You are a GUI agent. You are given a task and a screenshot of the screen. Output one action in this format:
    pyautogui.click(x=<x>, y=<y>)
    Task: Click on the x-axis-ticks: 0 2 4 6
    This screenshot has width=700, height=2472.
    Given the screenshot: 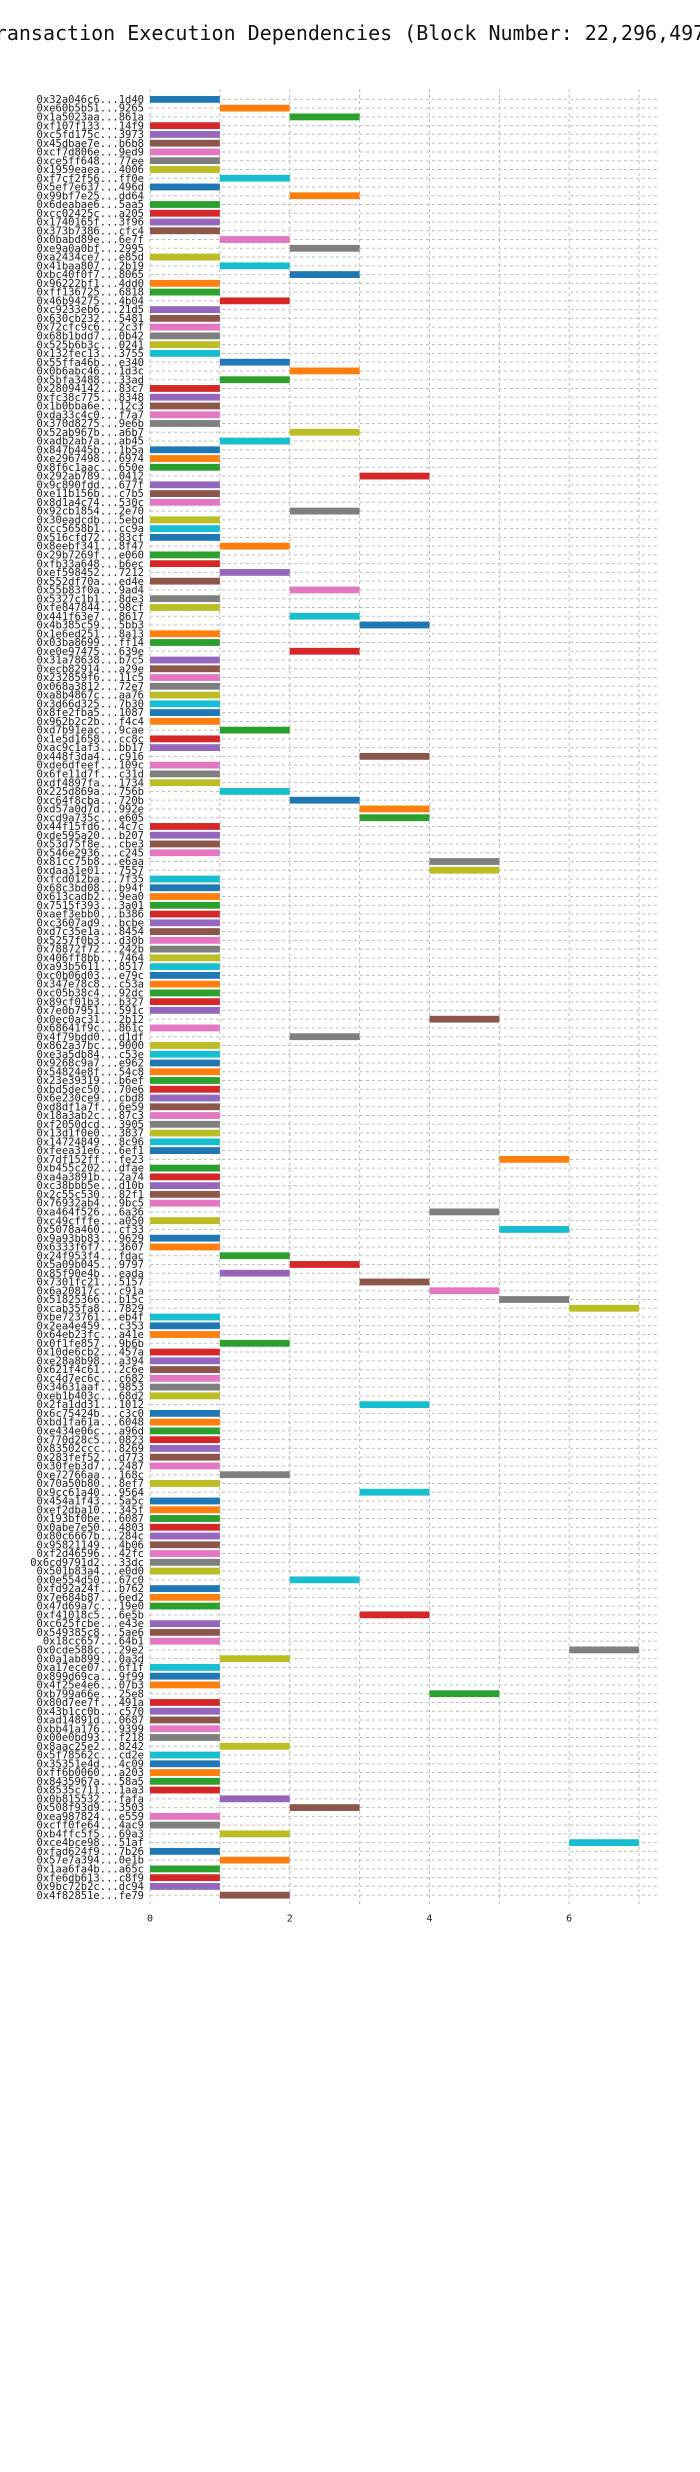 What is the action you would take?
    pyautogui.click(x=359, y=1919)
    